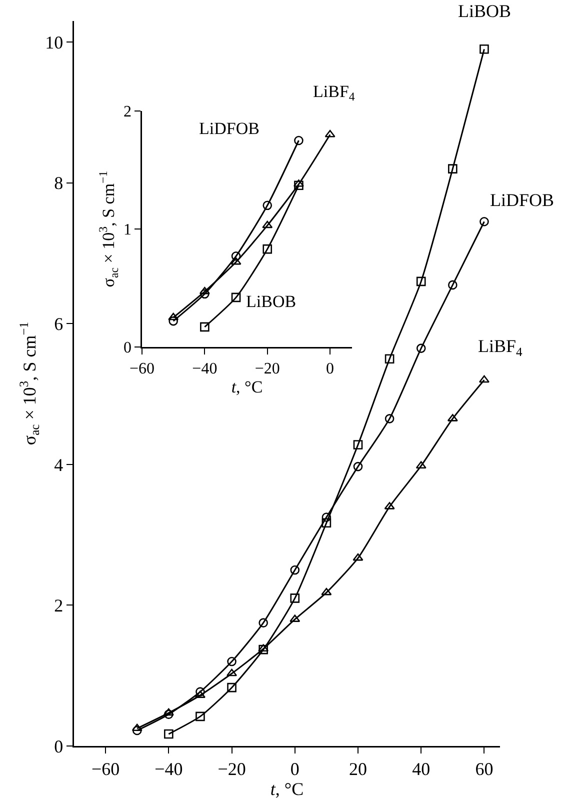 The height and width of the screenshot is (810, 562). Describe the element at coordinates (421, 768) in the screenshot. I see `x-tick-label: 40` at that location.